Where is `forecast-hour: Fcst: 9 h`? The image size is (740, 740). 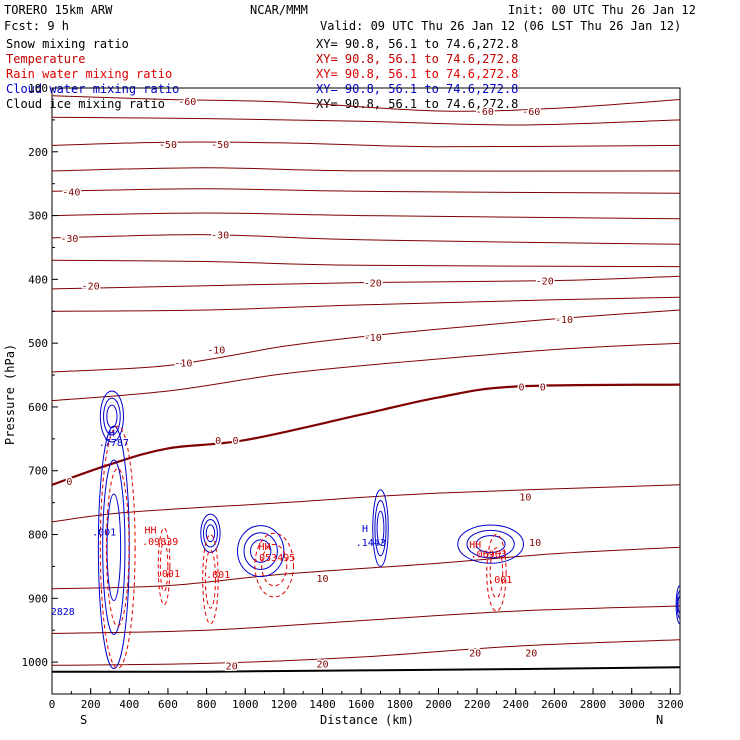
forecast-hour: Fcst: 9 h is located at coordinates (36, 26).